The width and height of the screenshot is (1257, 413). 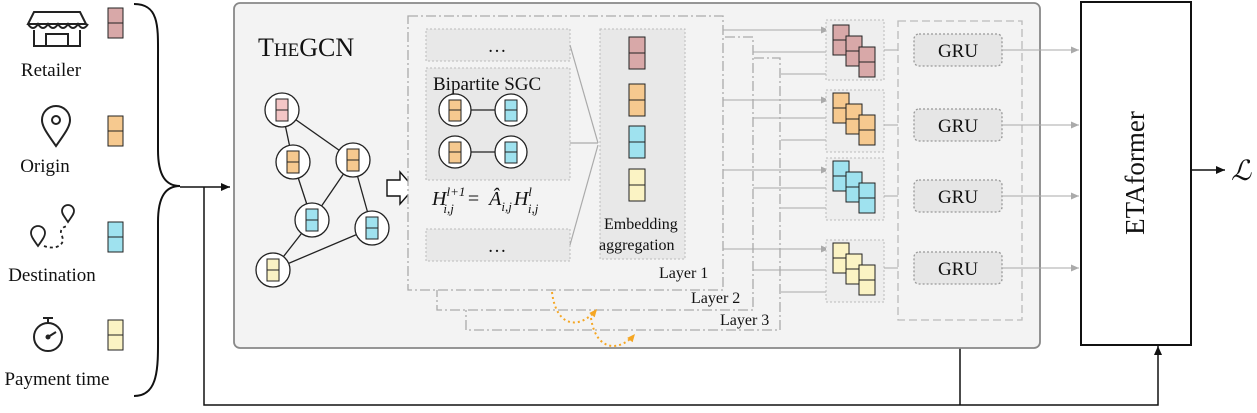 I want to click on gru-label-2: GRU, so click(x=958, y=126).